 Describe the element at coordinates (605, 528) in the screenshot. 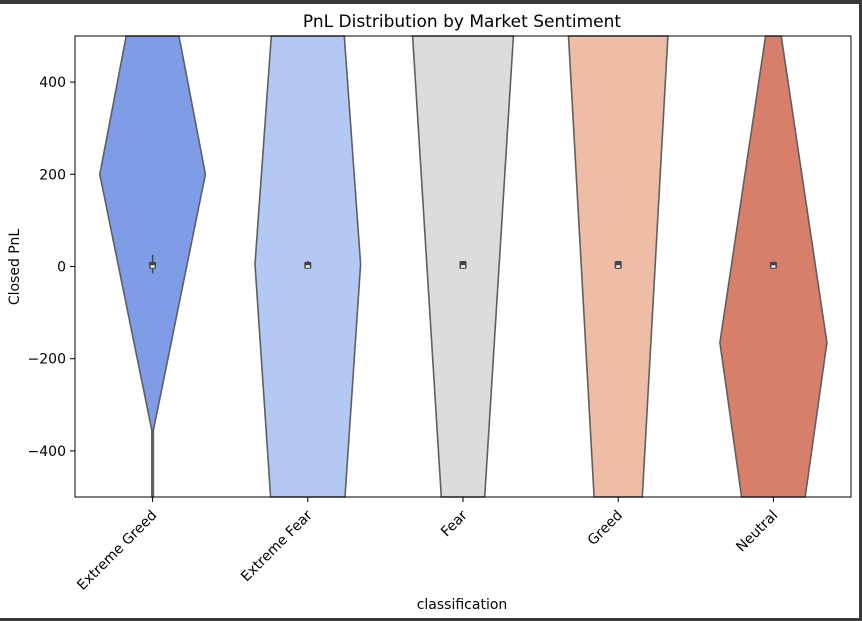

I see `x-tick-label: Greed` at that location.